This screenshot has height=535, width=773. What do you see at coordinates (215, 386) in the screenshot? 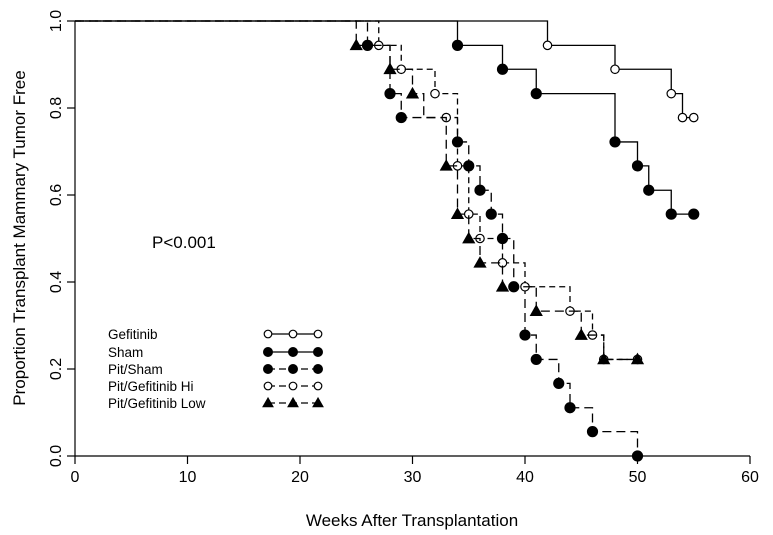
I see `legend-item: Pit/Gefitinib Hi` at bounding box center [215, 386].